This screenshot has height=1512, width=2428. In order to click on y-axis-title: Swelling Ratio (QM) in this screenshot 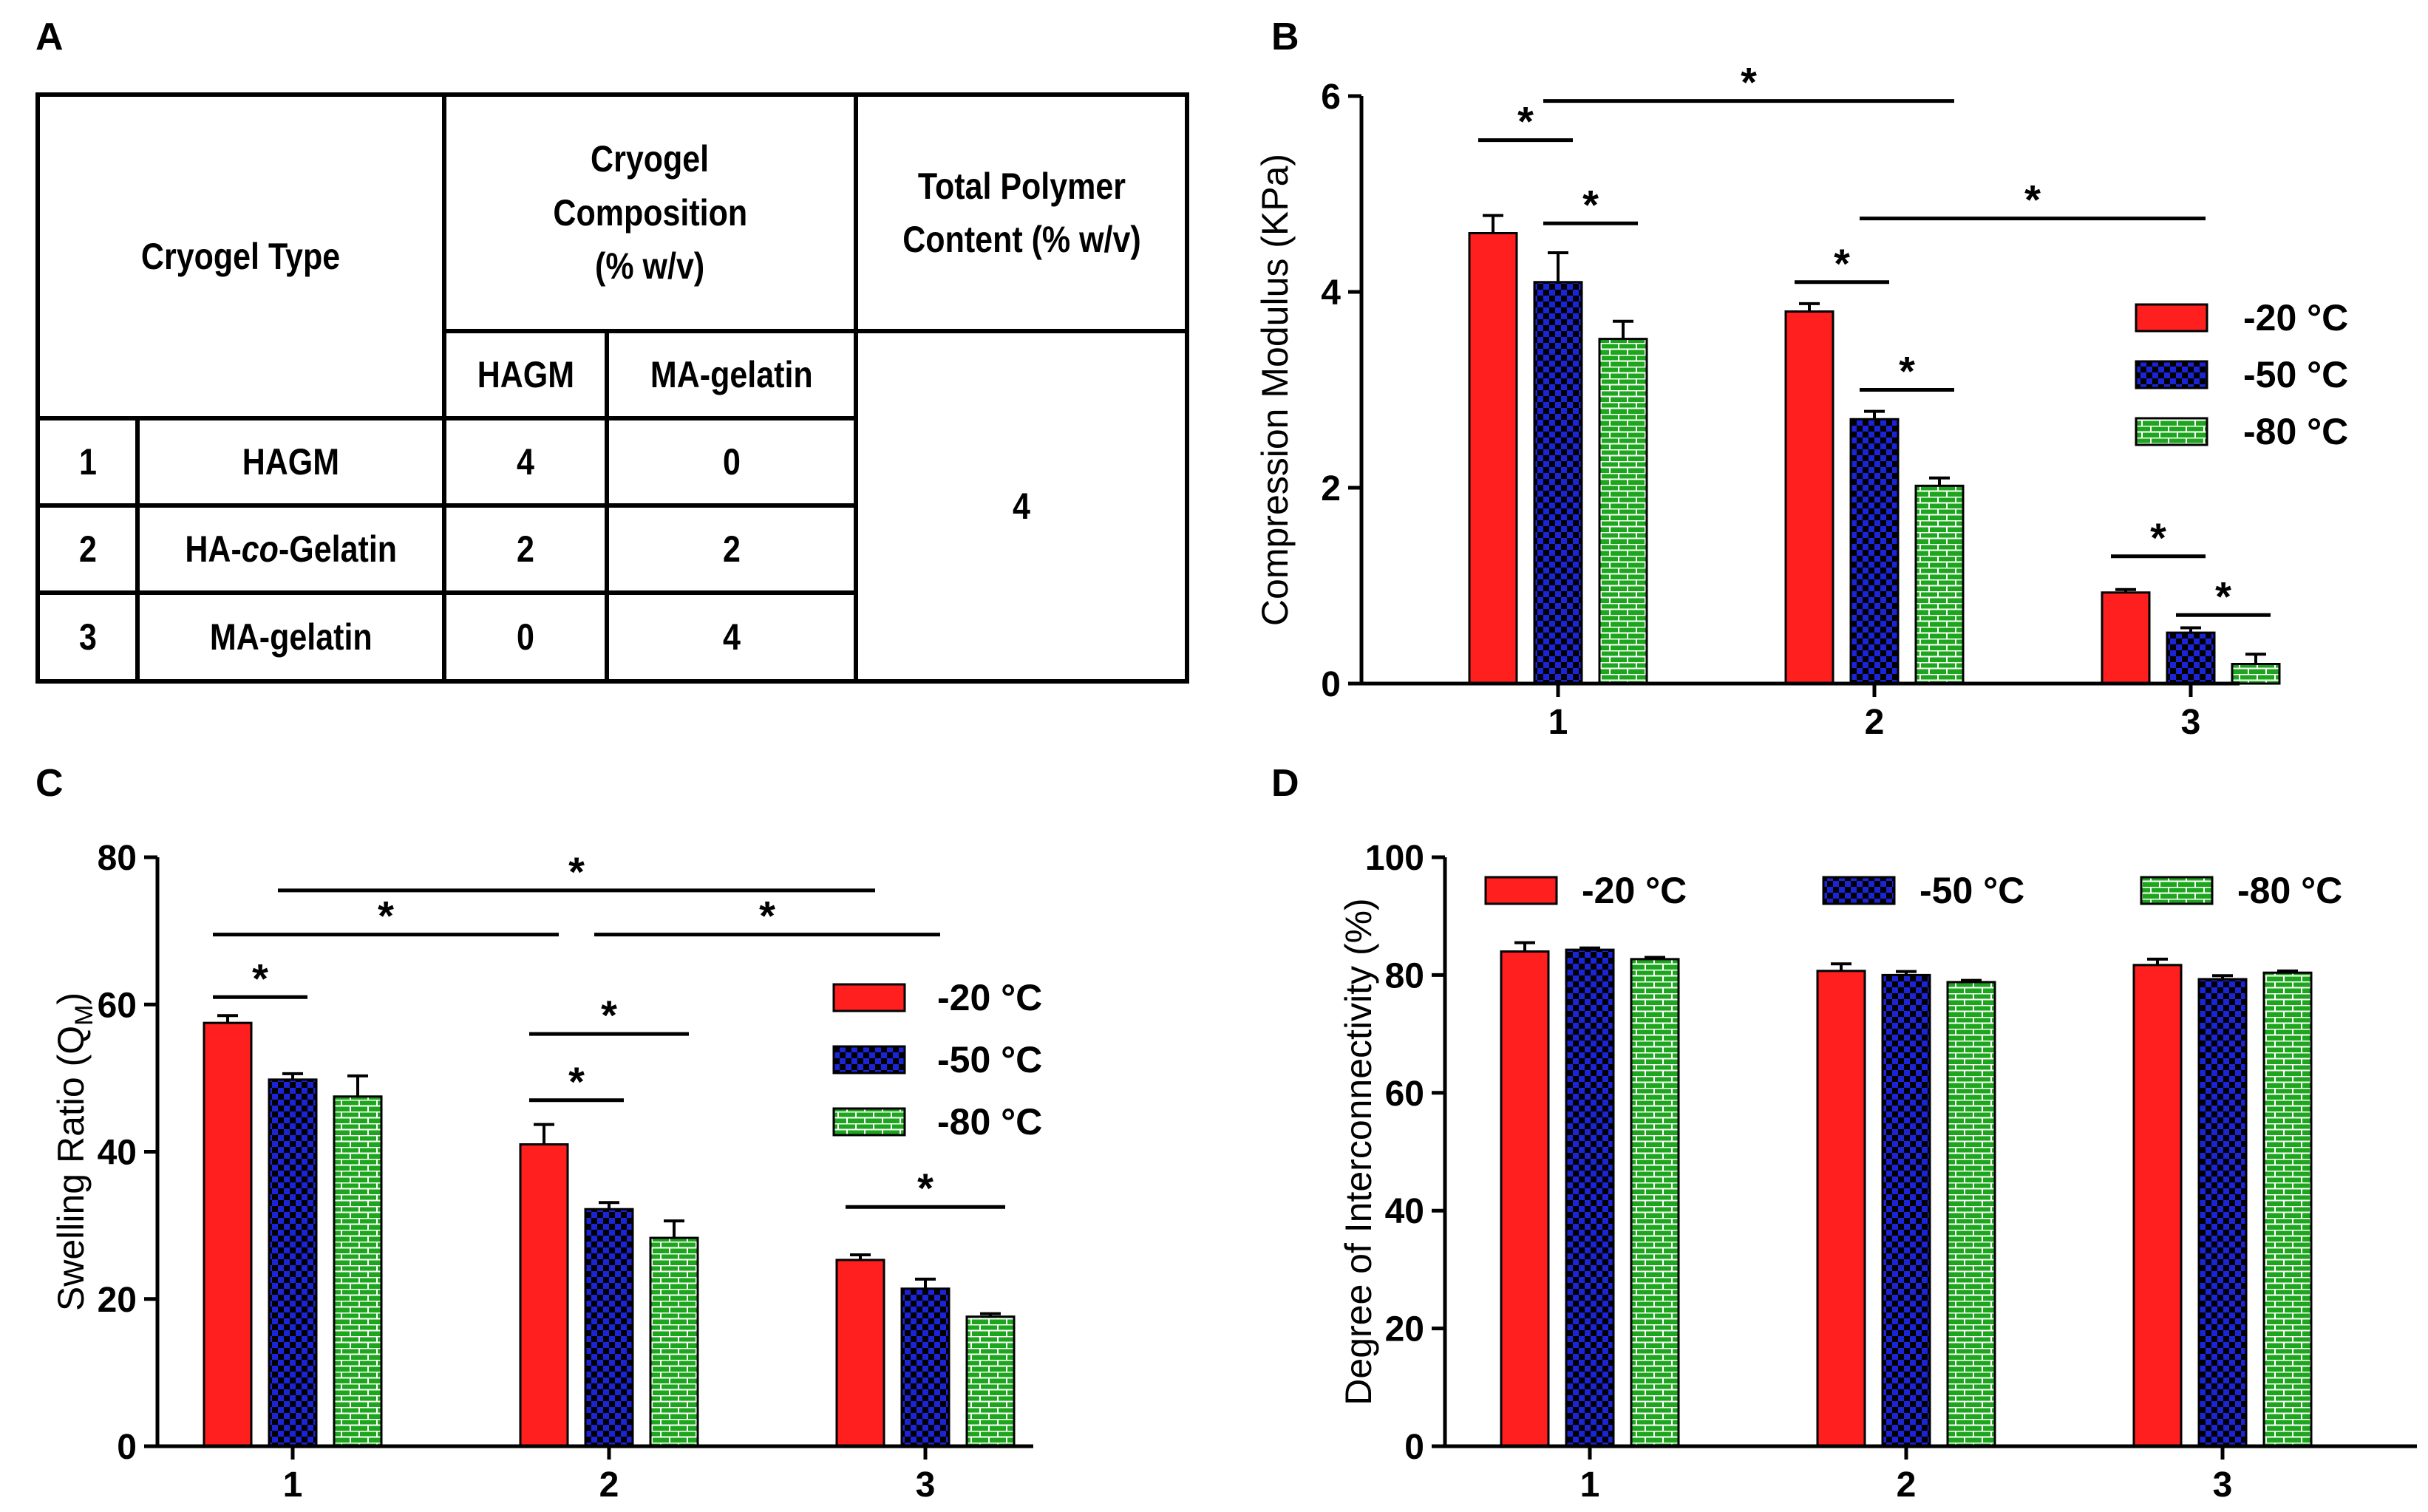, I will do `click(74, 1151)`.